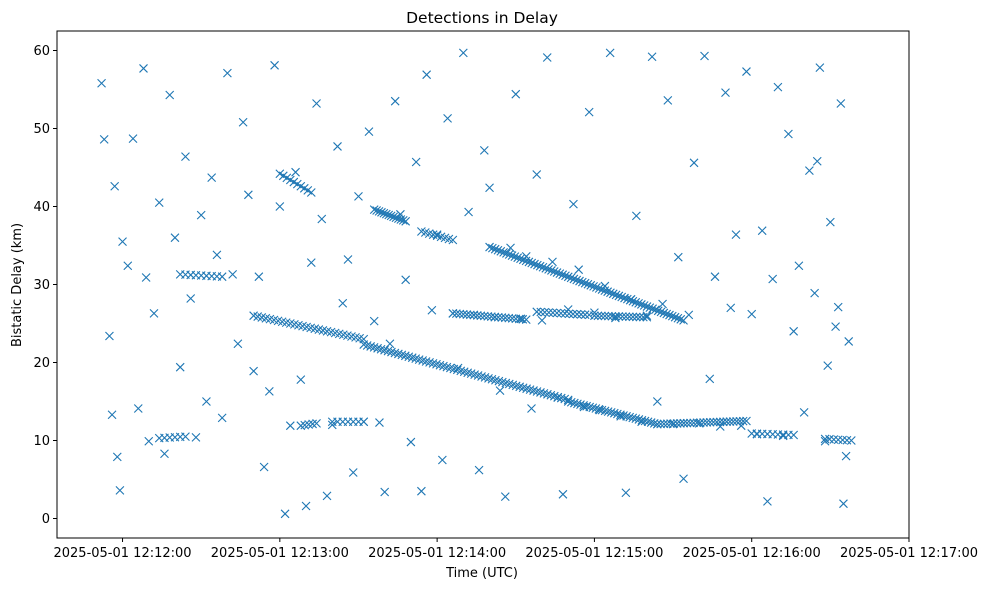  I want to click on y-axis-label: Bistatic Delay (km), so click(17, 285).